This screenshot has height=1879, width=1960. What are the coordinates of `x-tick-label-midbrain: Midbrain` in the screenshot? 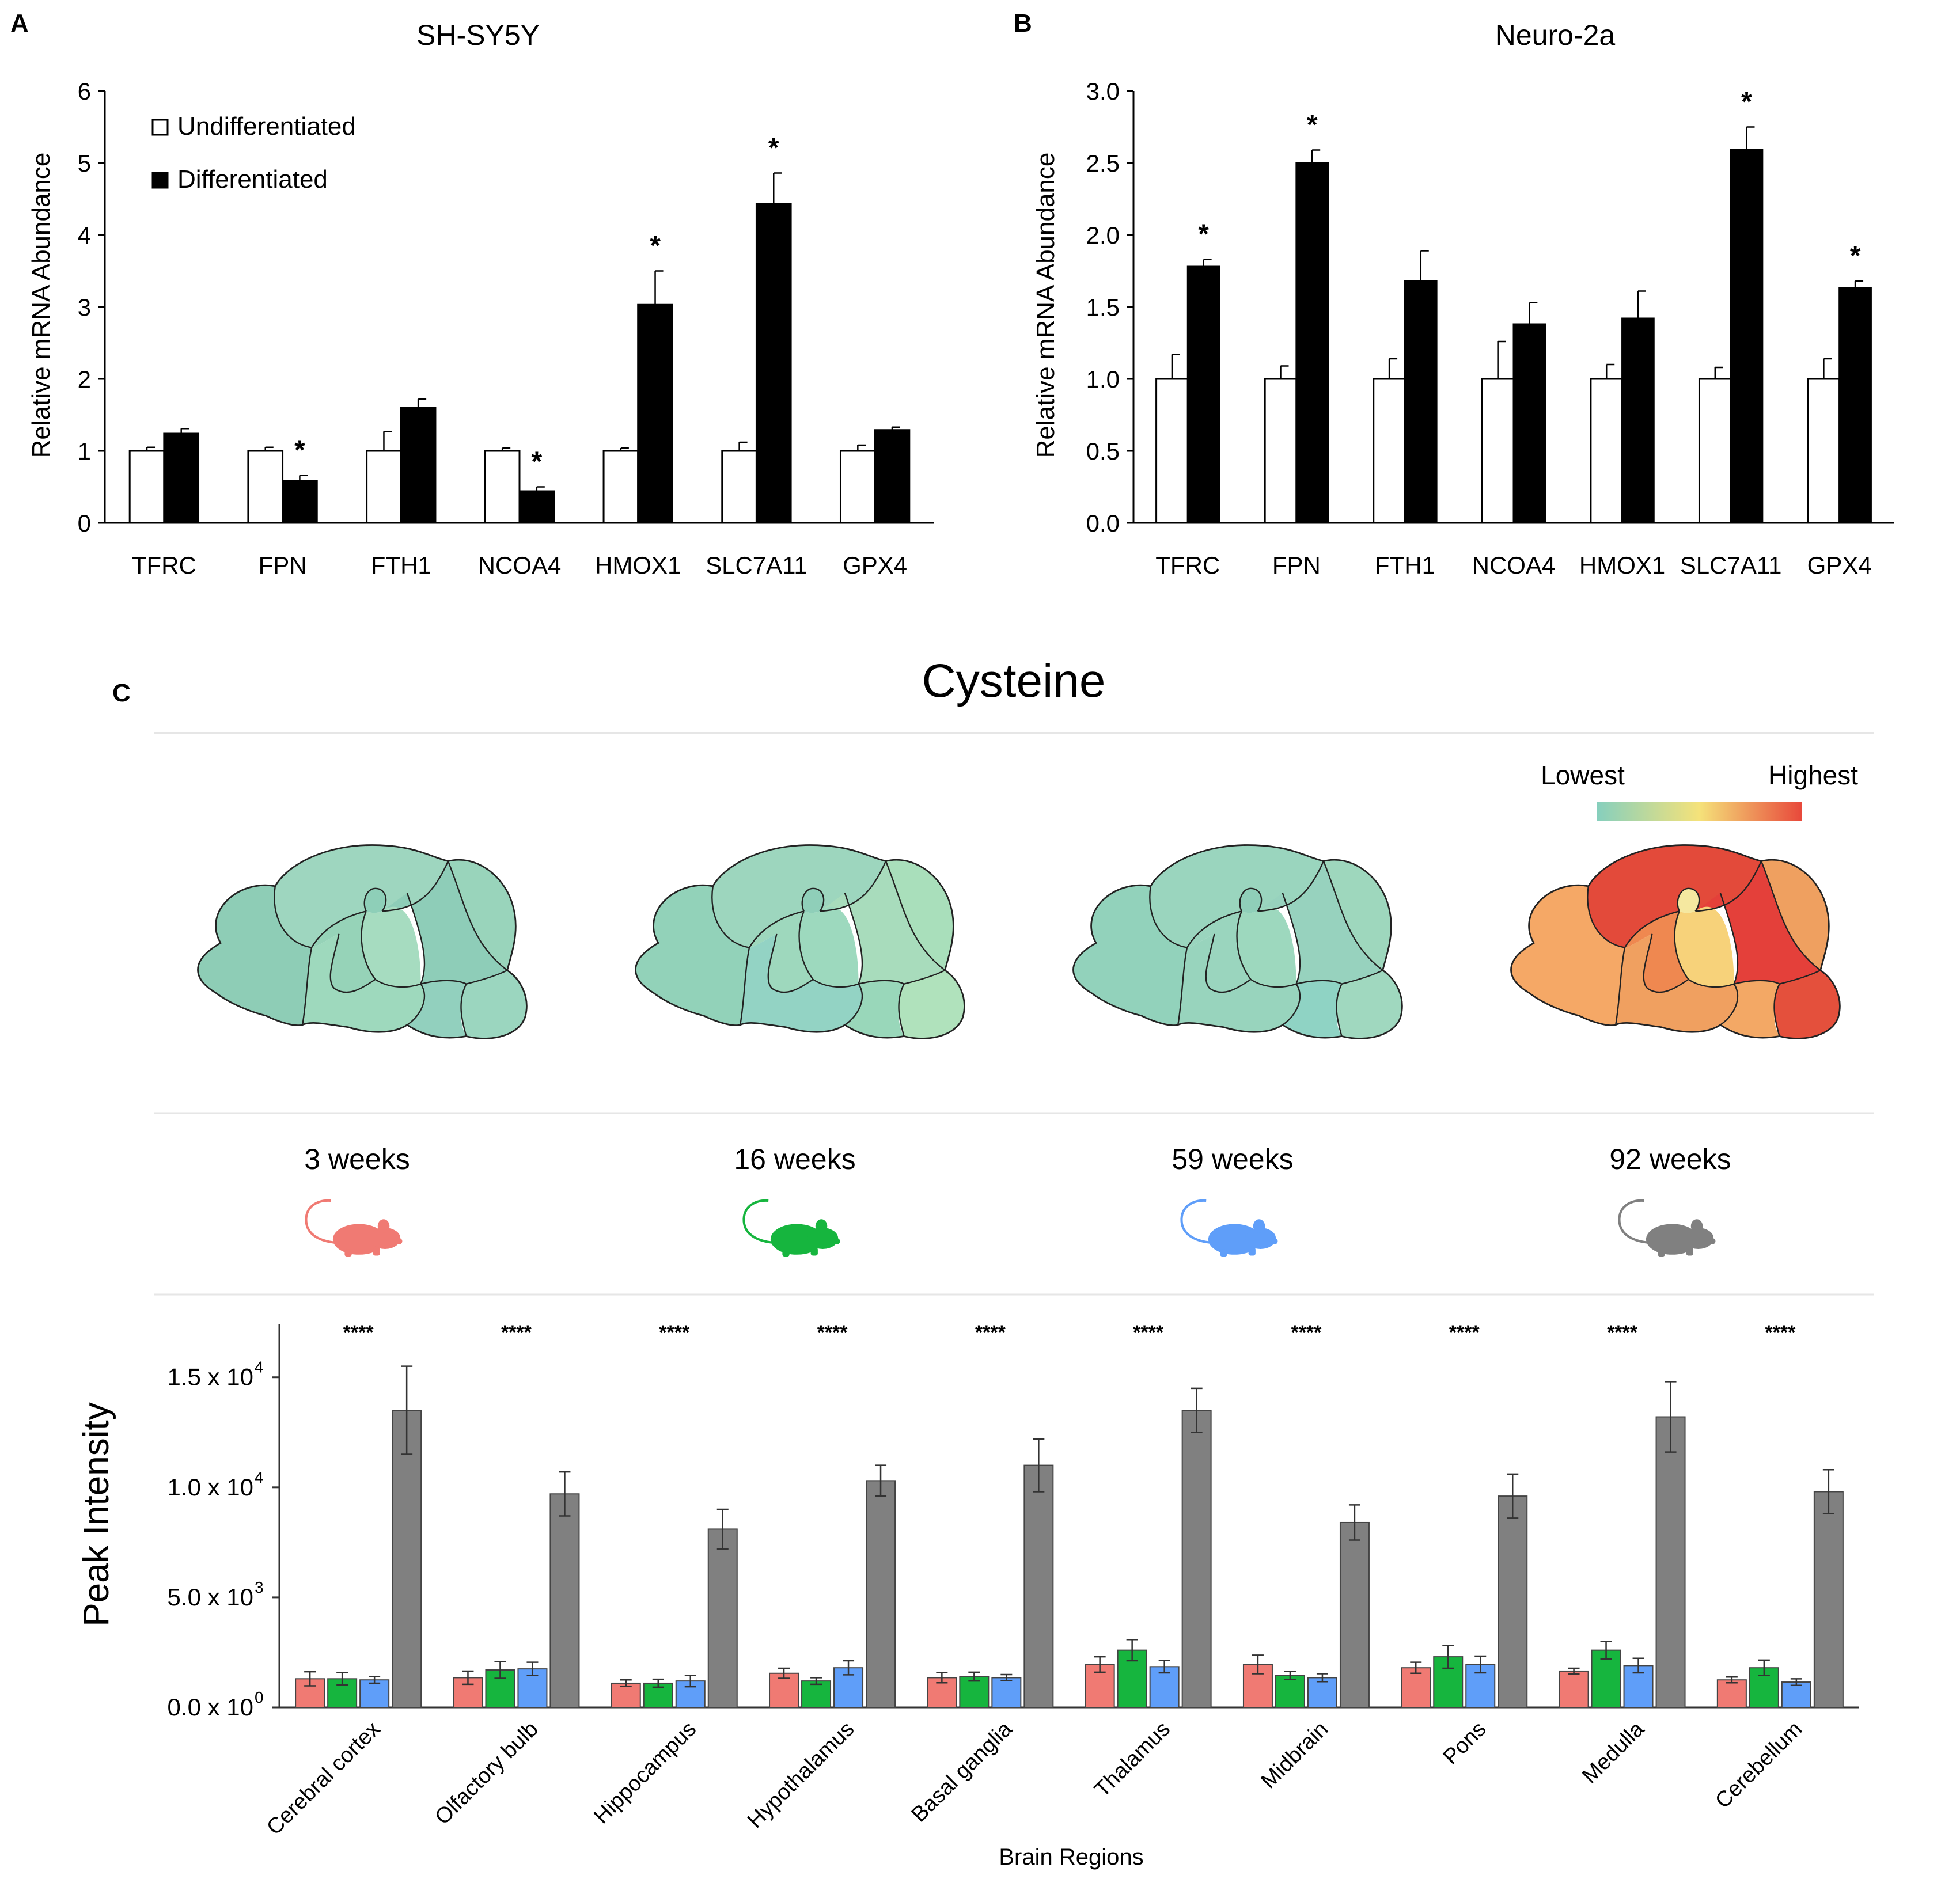 It's located at (1295, 1756).